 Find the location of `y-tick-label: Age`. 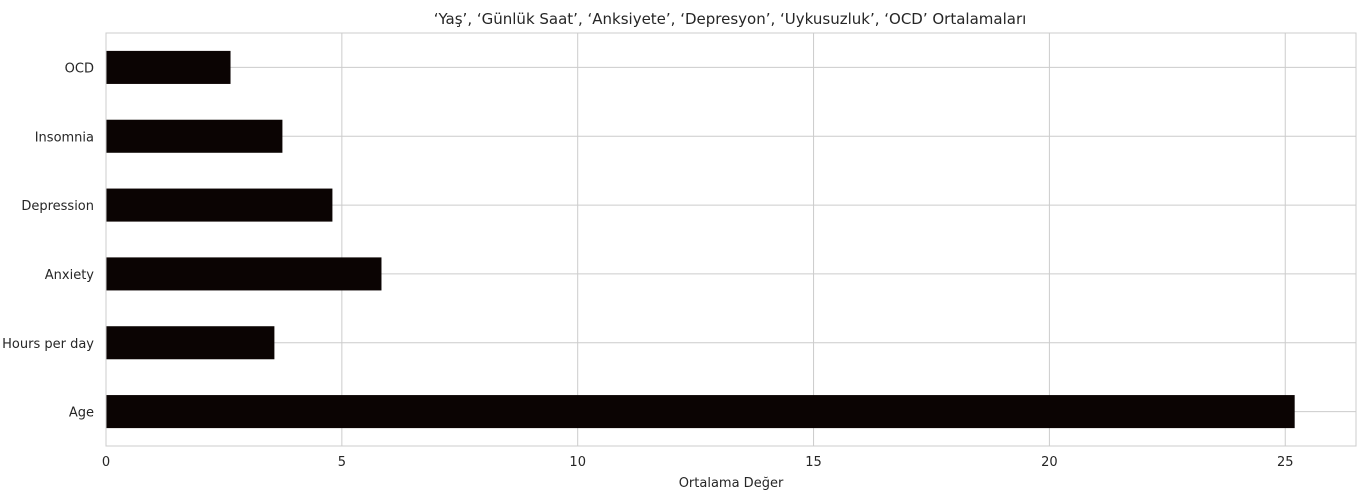

y-tick-label: Age is located at coordinates (81, 413).